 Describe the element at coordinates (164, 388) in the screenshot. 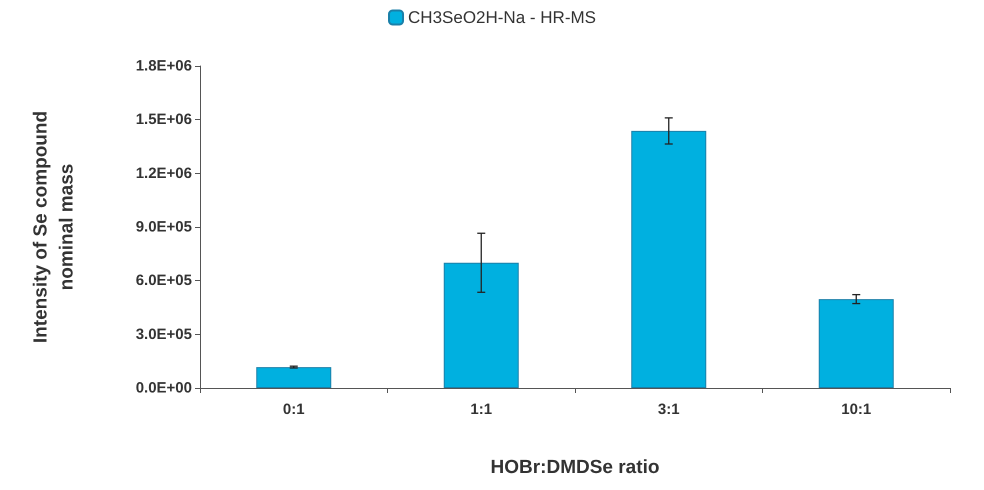

I see `y-tick-label: 0.0E+00` at that location.